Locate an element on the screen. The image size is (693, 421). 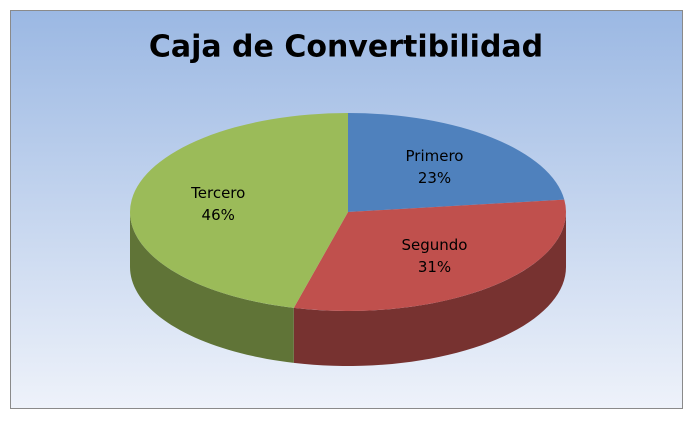
slice-label: Tercero is located at coordinates (217, 193).